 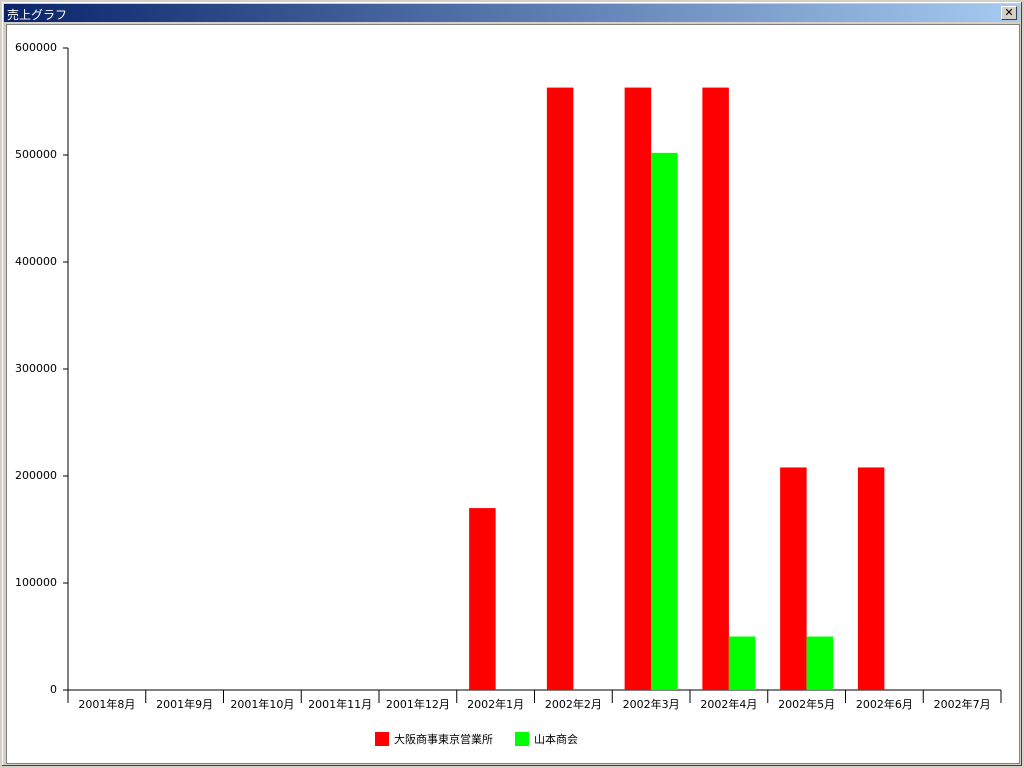 I want to click on legend-label: 山本商会, so click(x=556, y=739).